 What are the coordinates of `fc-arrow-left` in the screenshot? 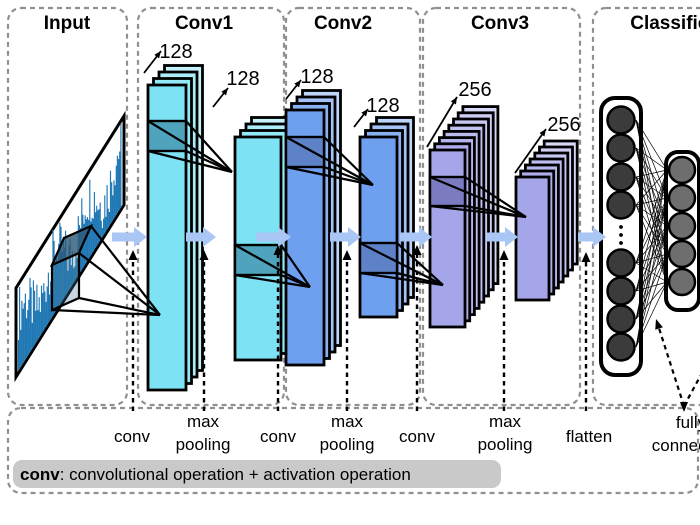 It's located at (670, 364).